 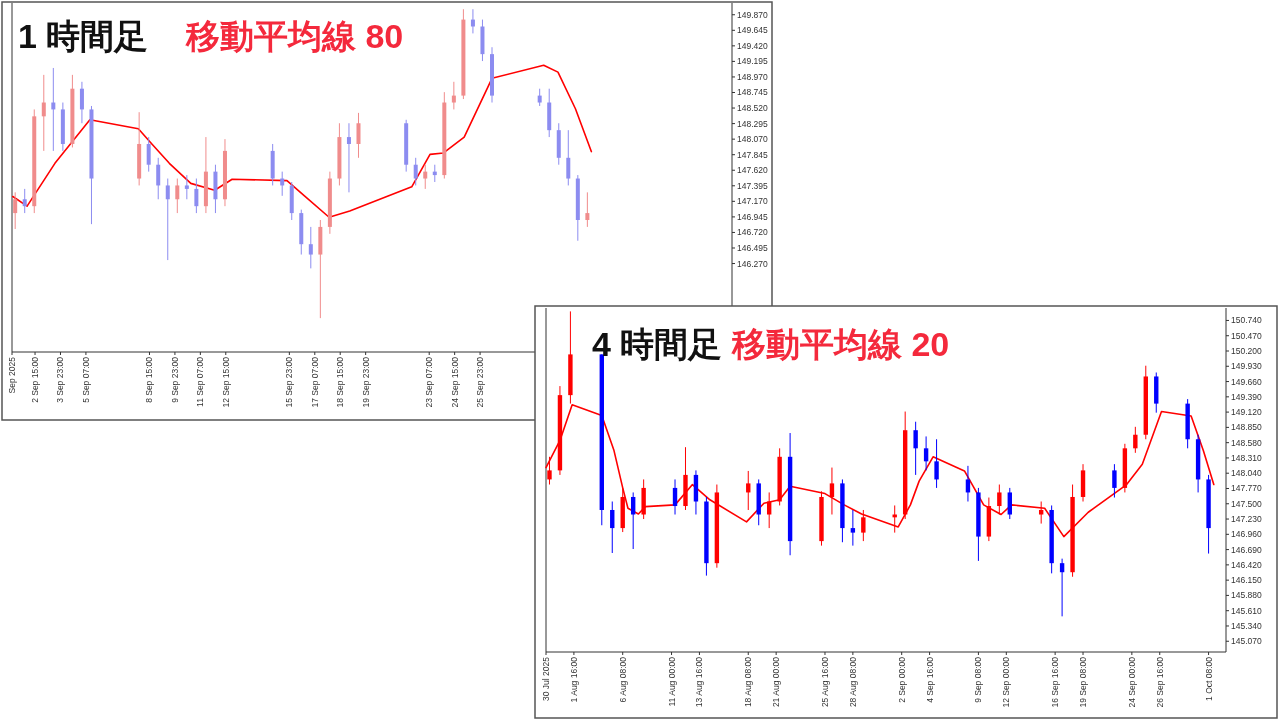 I want to click on y-tick-label: 147.770, so click(x=1246, y=488).